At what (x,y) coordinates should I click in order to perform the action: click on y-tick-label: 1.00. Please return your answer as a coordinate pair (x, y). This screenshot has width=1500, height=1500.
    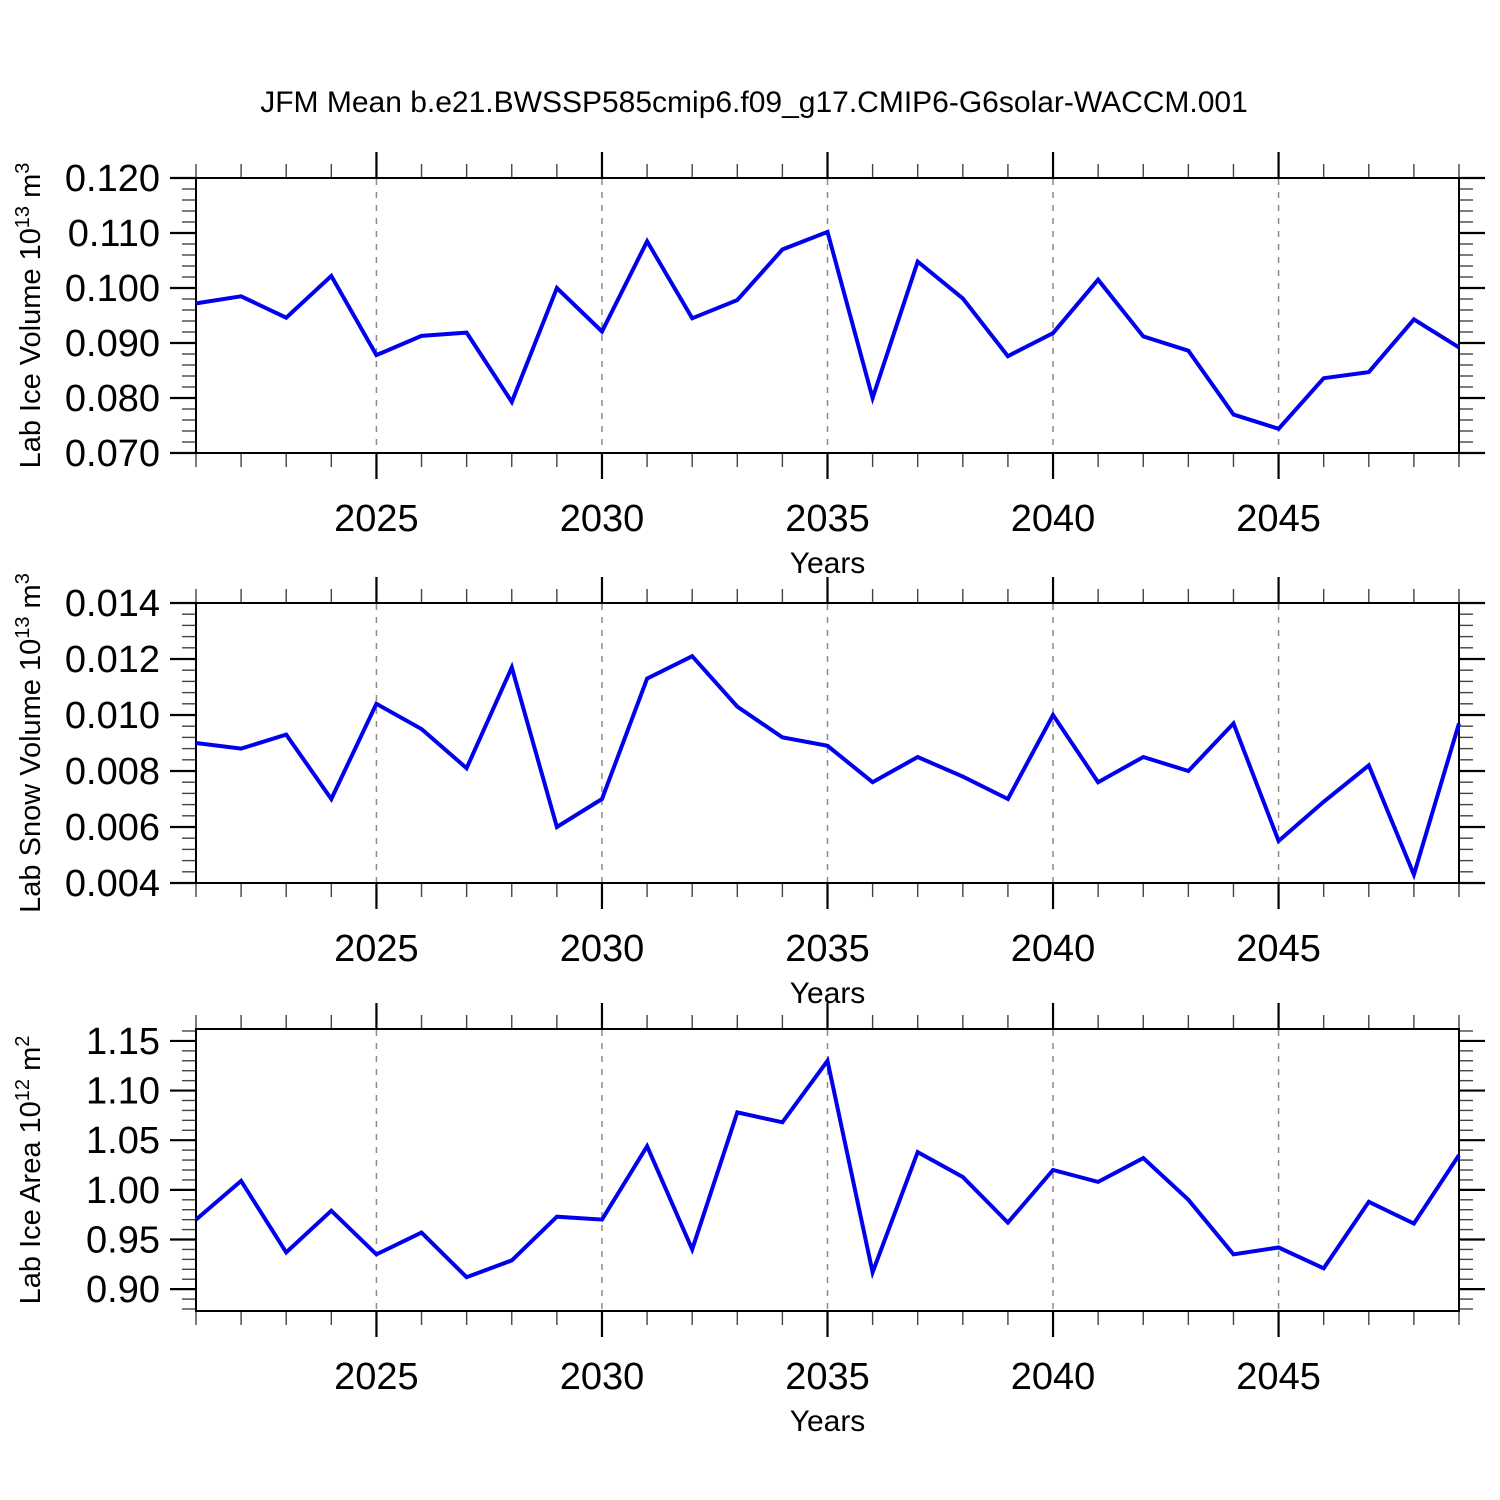
    Looking at the image, I should click on (123, 1191).